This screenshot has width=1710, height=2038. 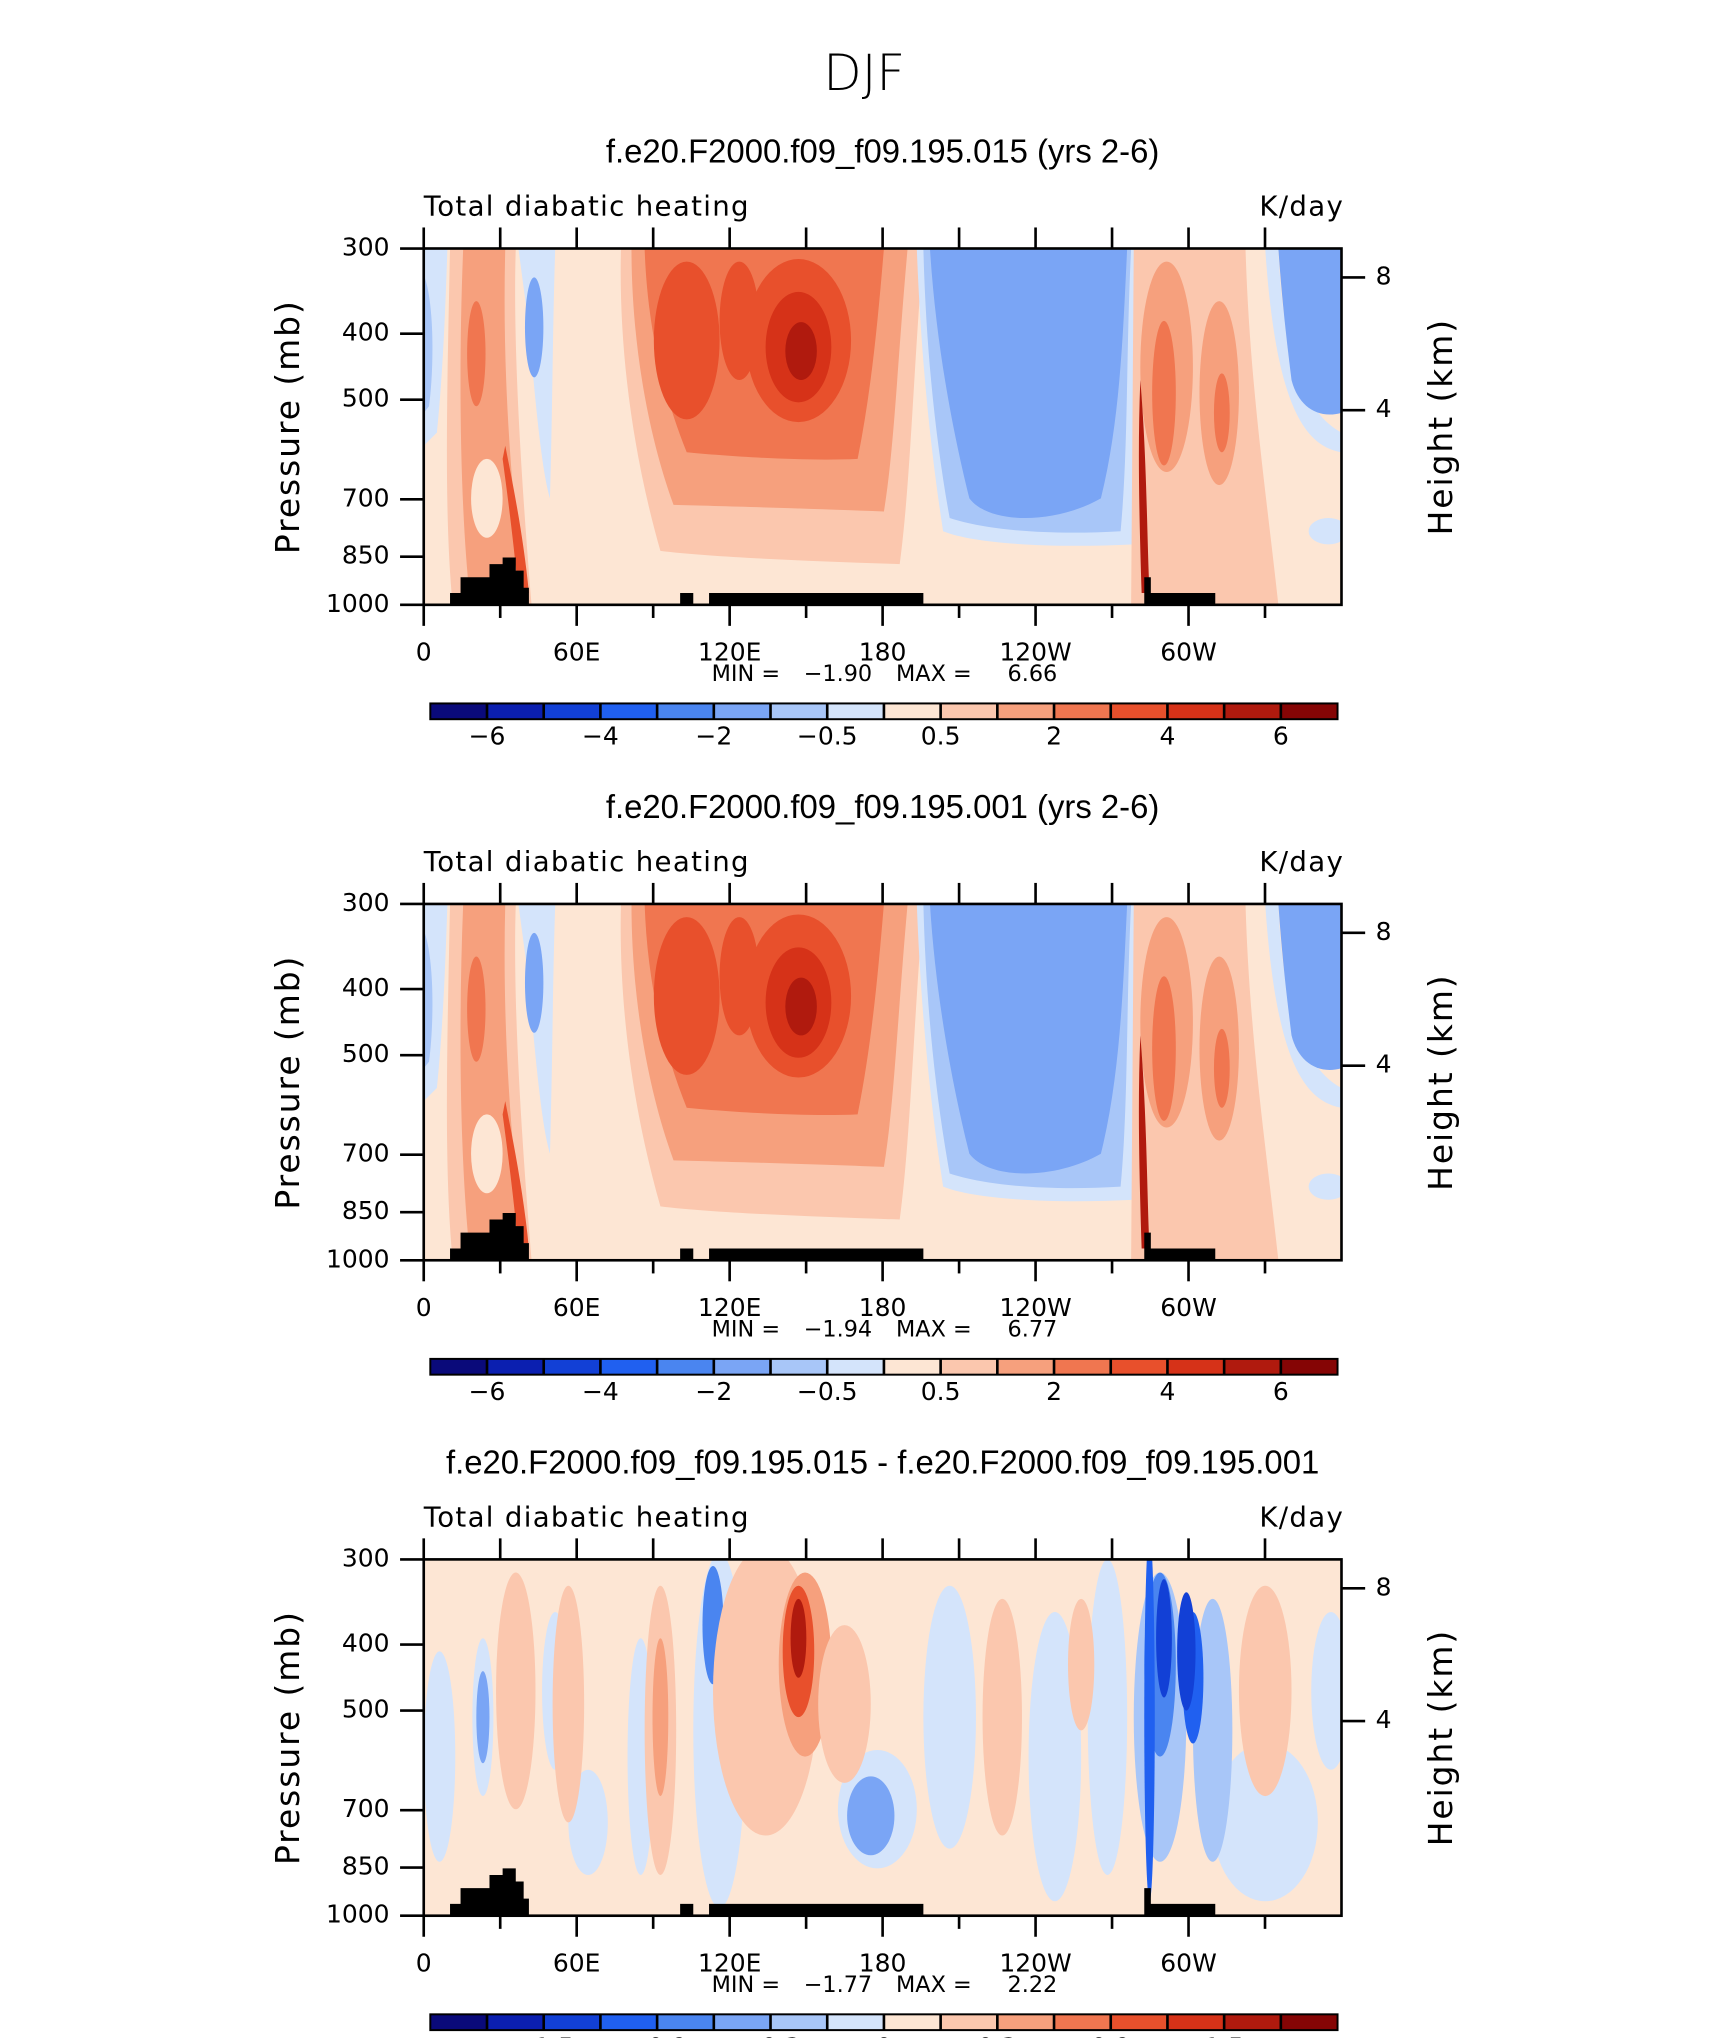 I want to click on colorbar-label: −4, so click(x=600, y=1391).